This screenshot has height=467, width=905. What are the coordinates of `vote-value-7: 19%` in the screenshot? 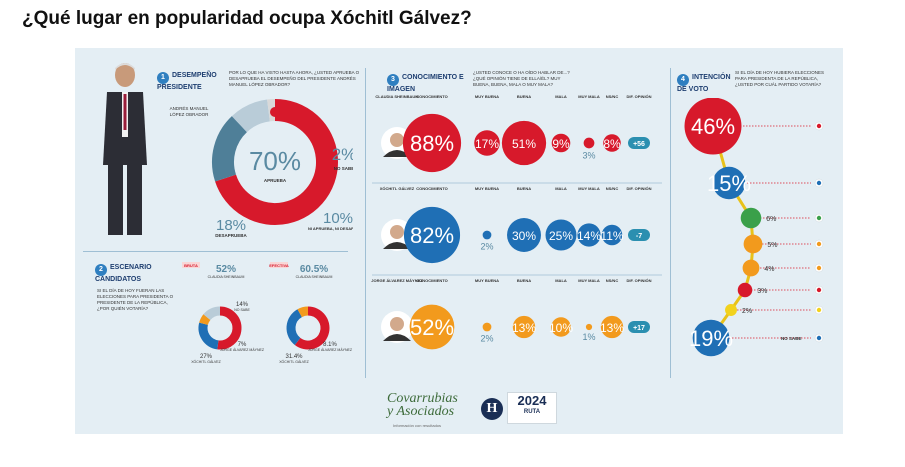 It's located at (711, 338).